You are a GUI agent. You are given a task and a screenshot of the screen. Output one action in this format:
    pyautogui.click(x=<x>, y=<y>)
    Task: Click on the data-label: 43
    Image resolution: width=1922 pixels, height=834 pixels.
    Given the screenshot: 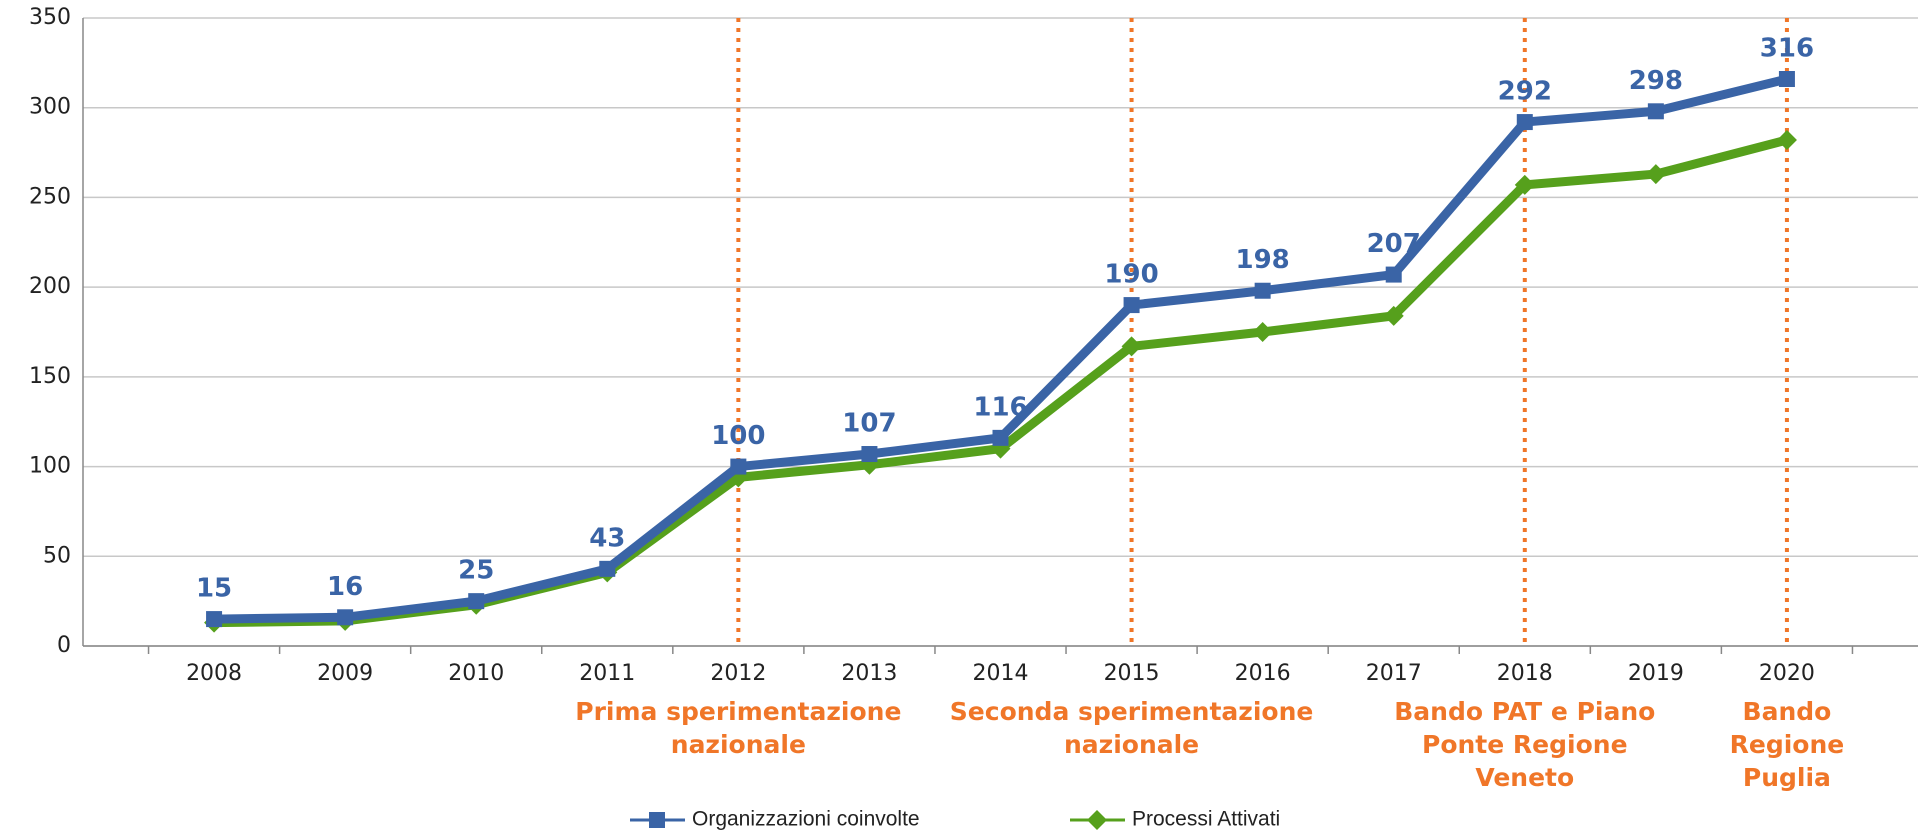 What is the action you would take?
    pyautogui.click(x=607, y=538)
    